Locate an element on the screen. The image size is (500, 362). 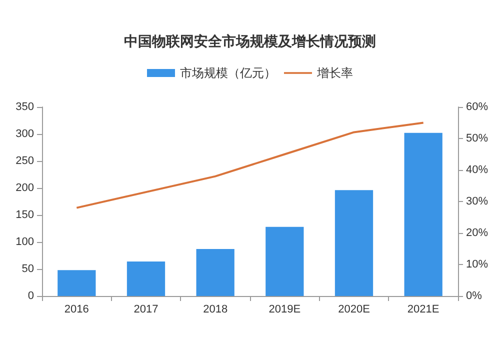
y-tick-label: 350 is located at coordinates (25, 107).